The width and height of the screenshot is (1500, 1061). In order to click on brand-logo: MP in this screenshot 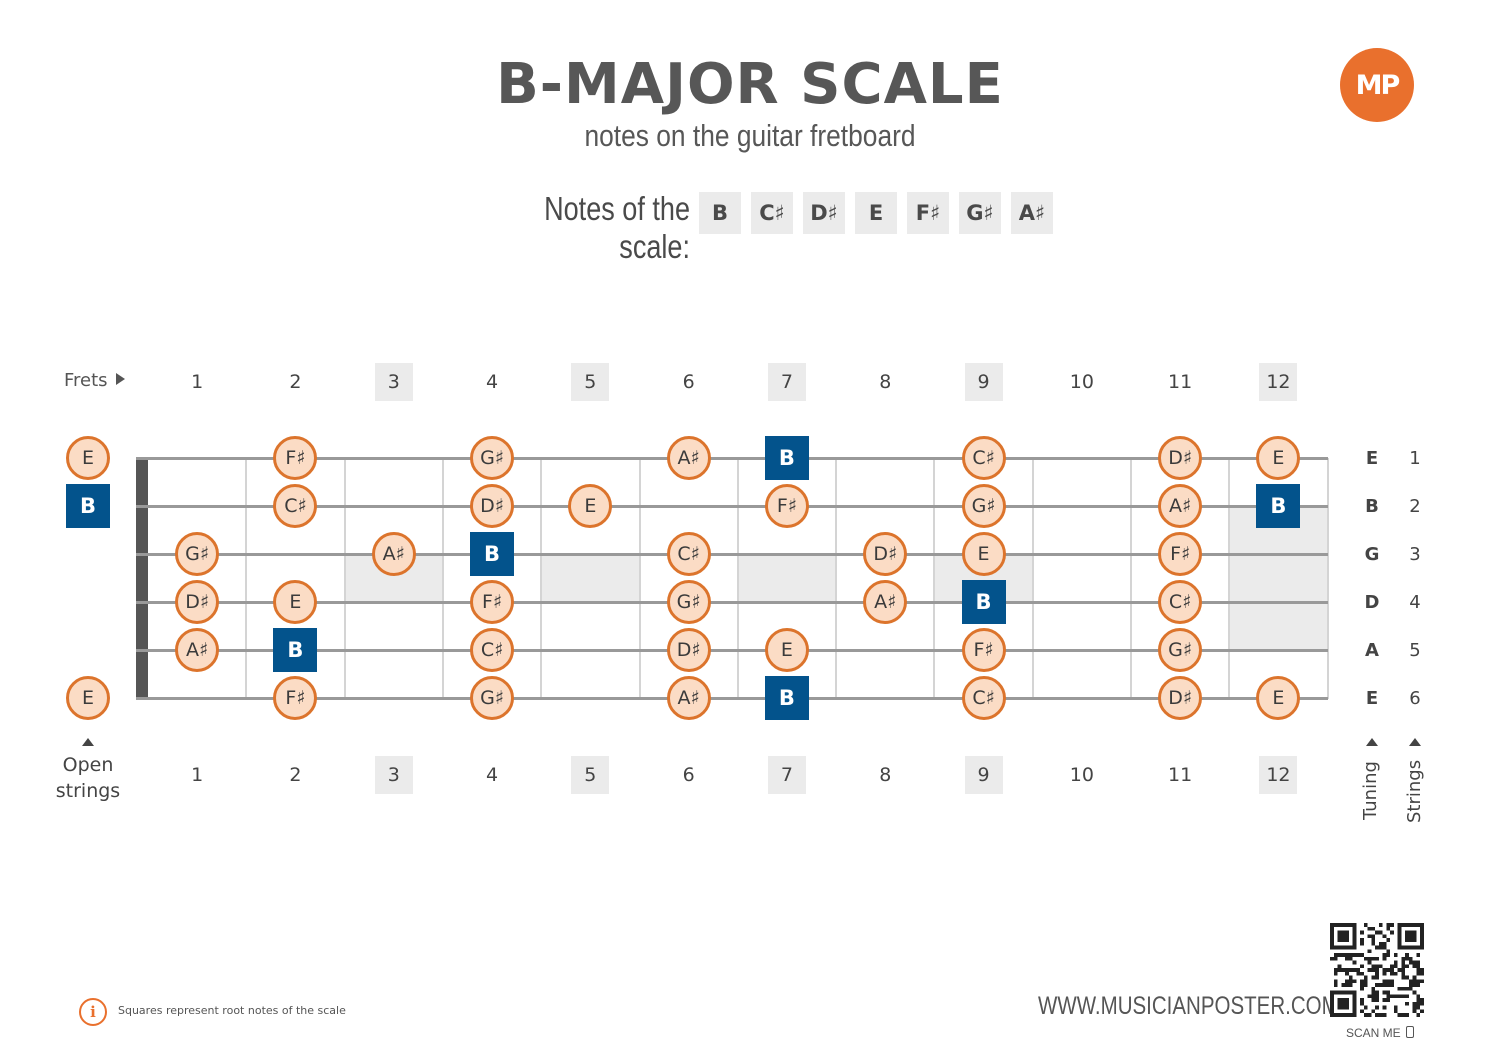, I will do `click(1377, 85)`.